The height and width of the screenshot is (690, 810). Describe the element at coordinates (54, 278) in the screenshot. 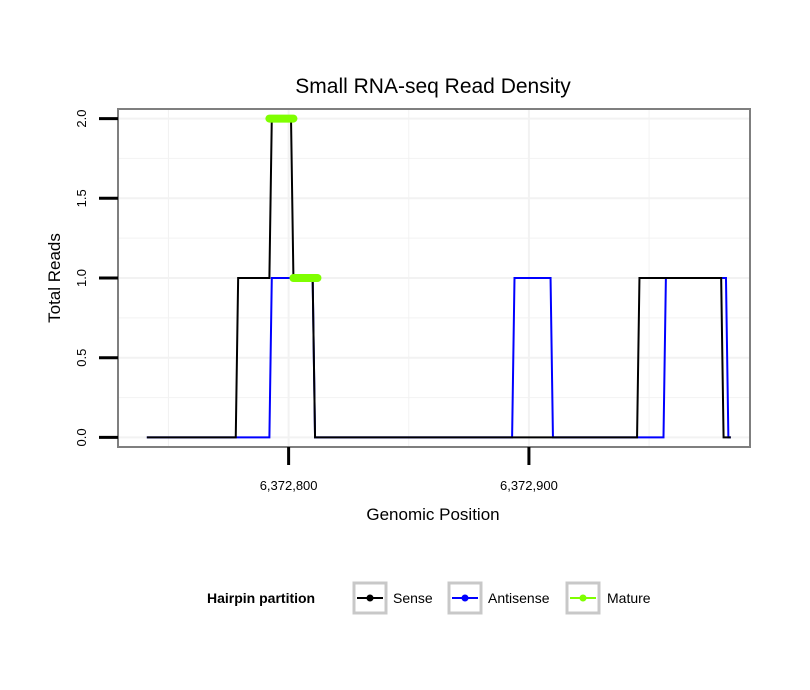

I see `y-axis-label: Total Reads` at that location.